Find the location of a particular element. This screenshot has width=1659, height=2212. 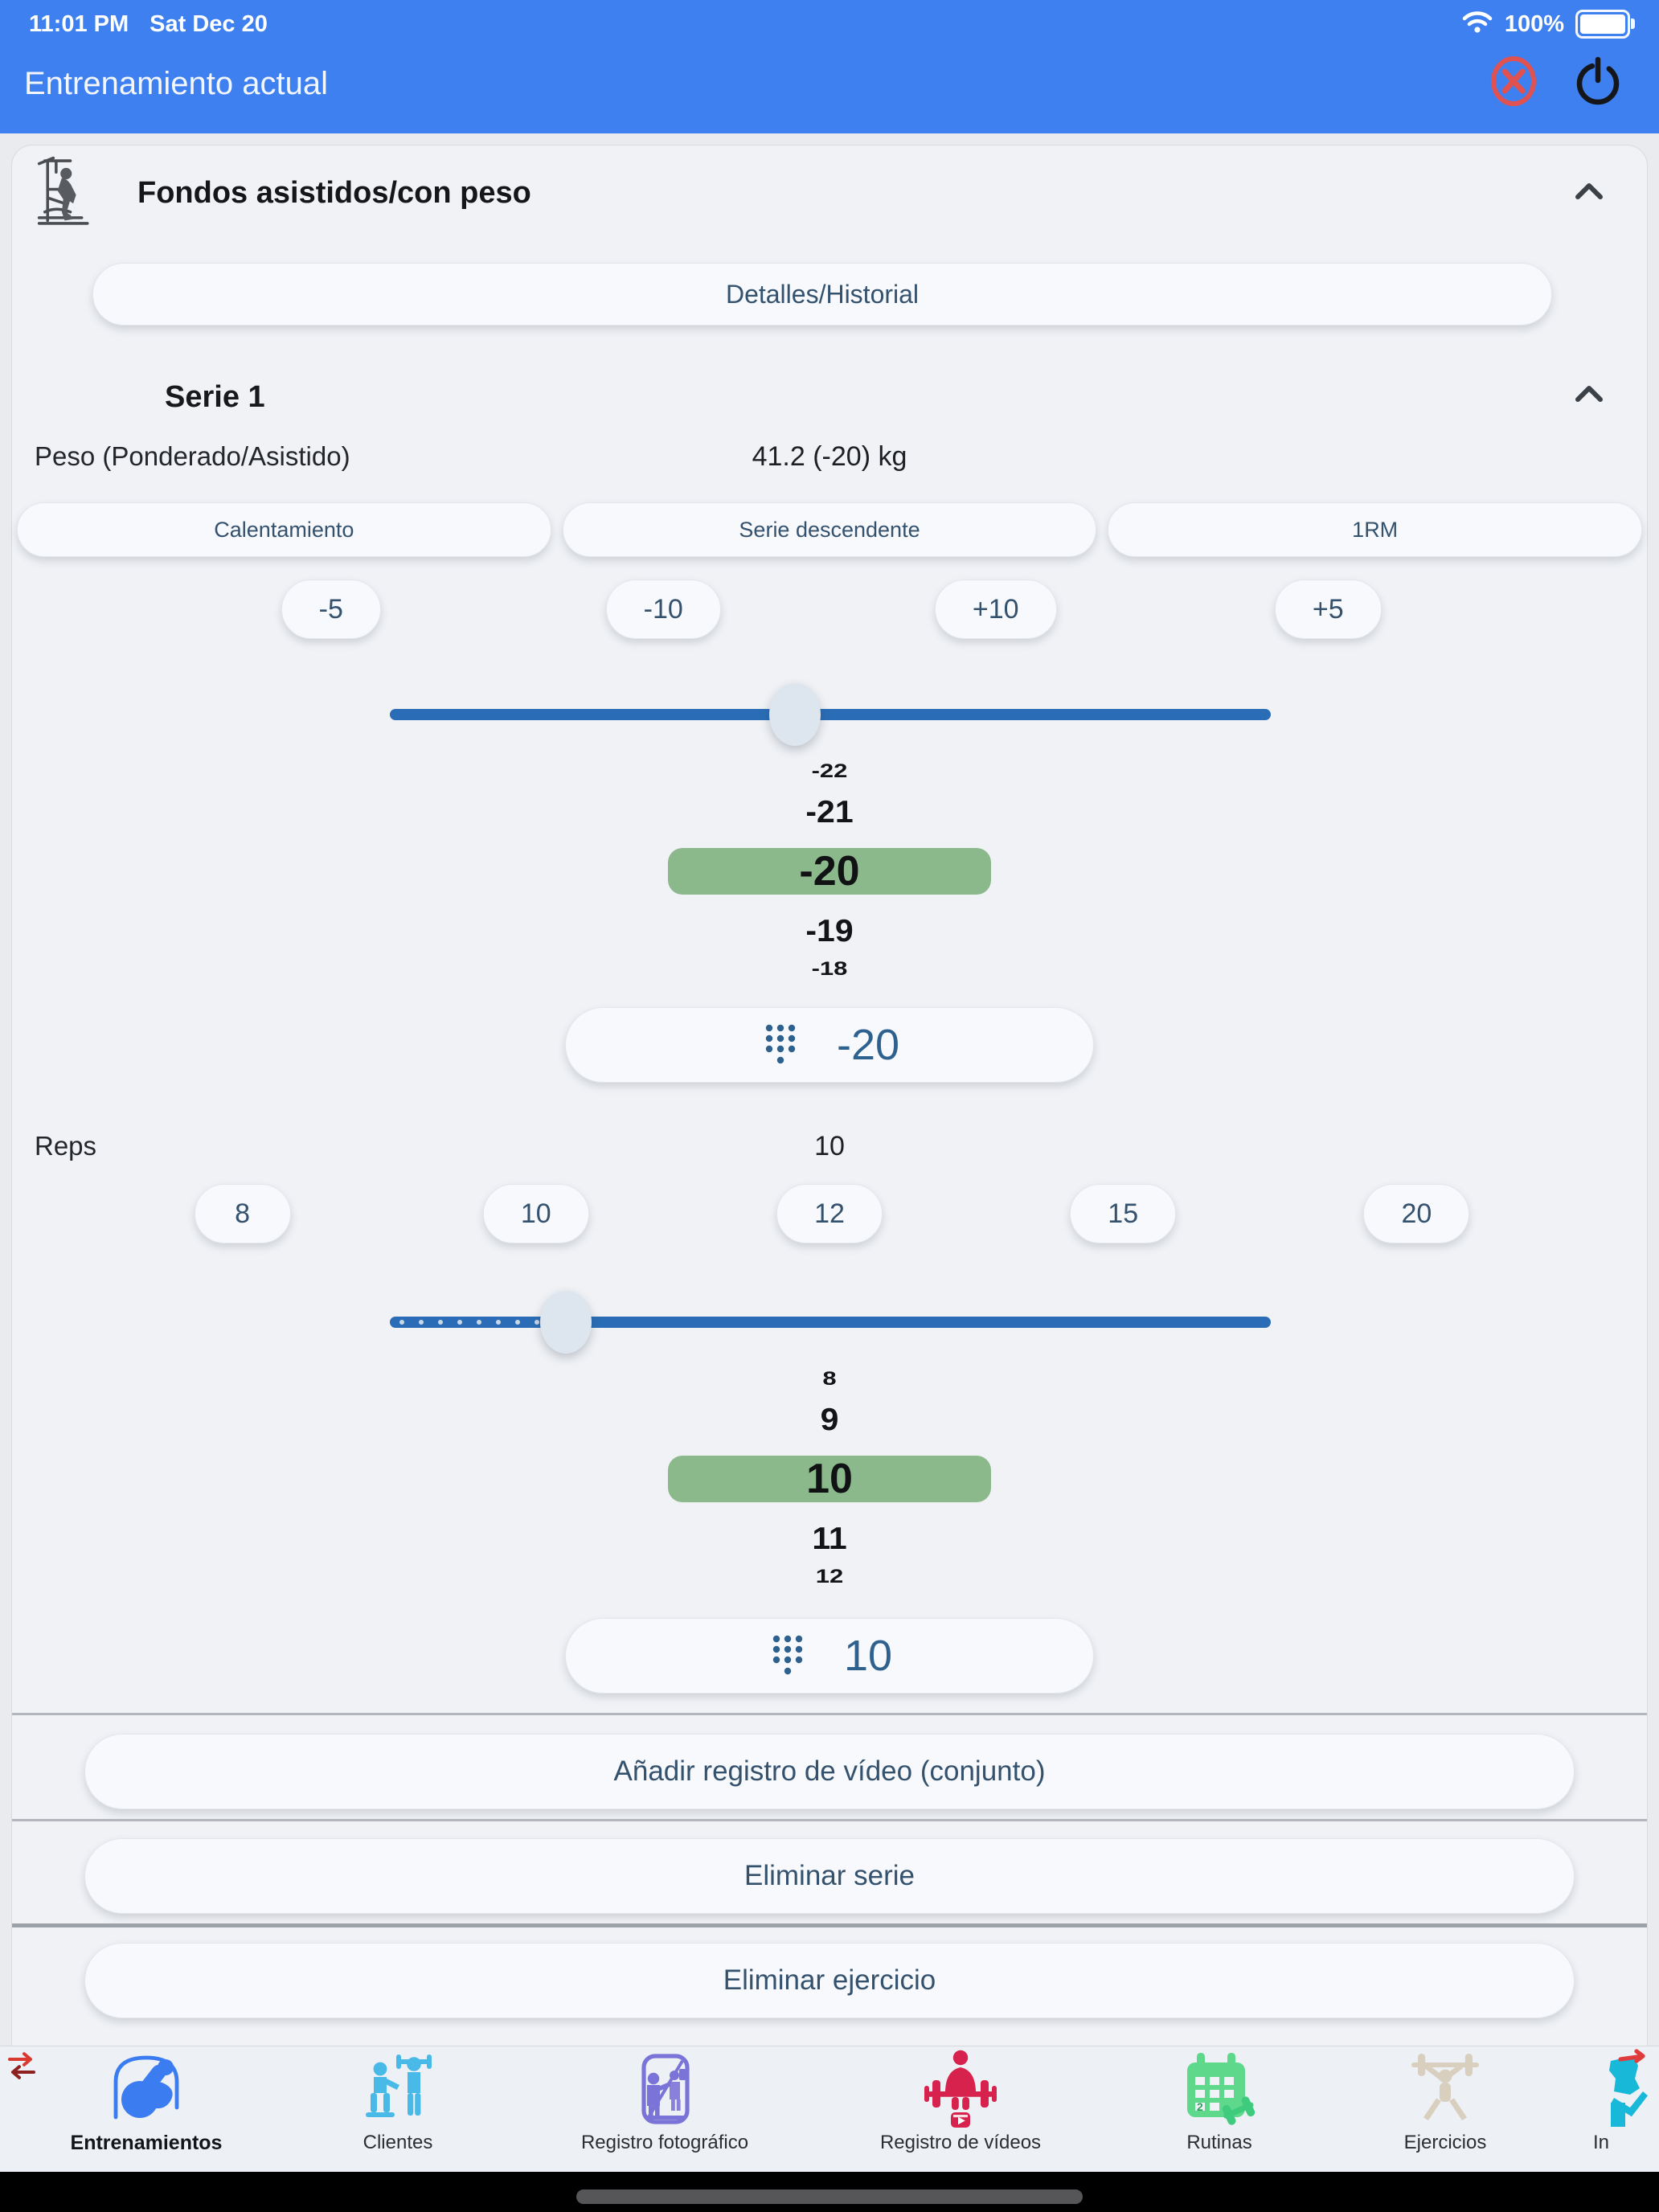

reps-wheel-item: 11 is located at coordinates (829, 1538).